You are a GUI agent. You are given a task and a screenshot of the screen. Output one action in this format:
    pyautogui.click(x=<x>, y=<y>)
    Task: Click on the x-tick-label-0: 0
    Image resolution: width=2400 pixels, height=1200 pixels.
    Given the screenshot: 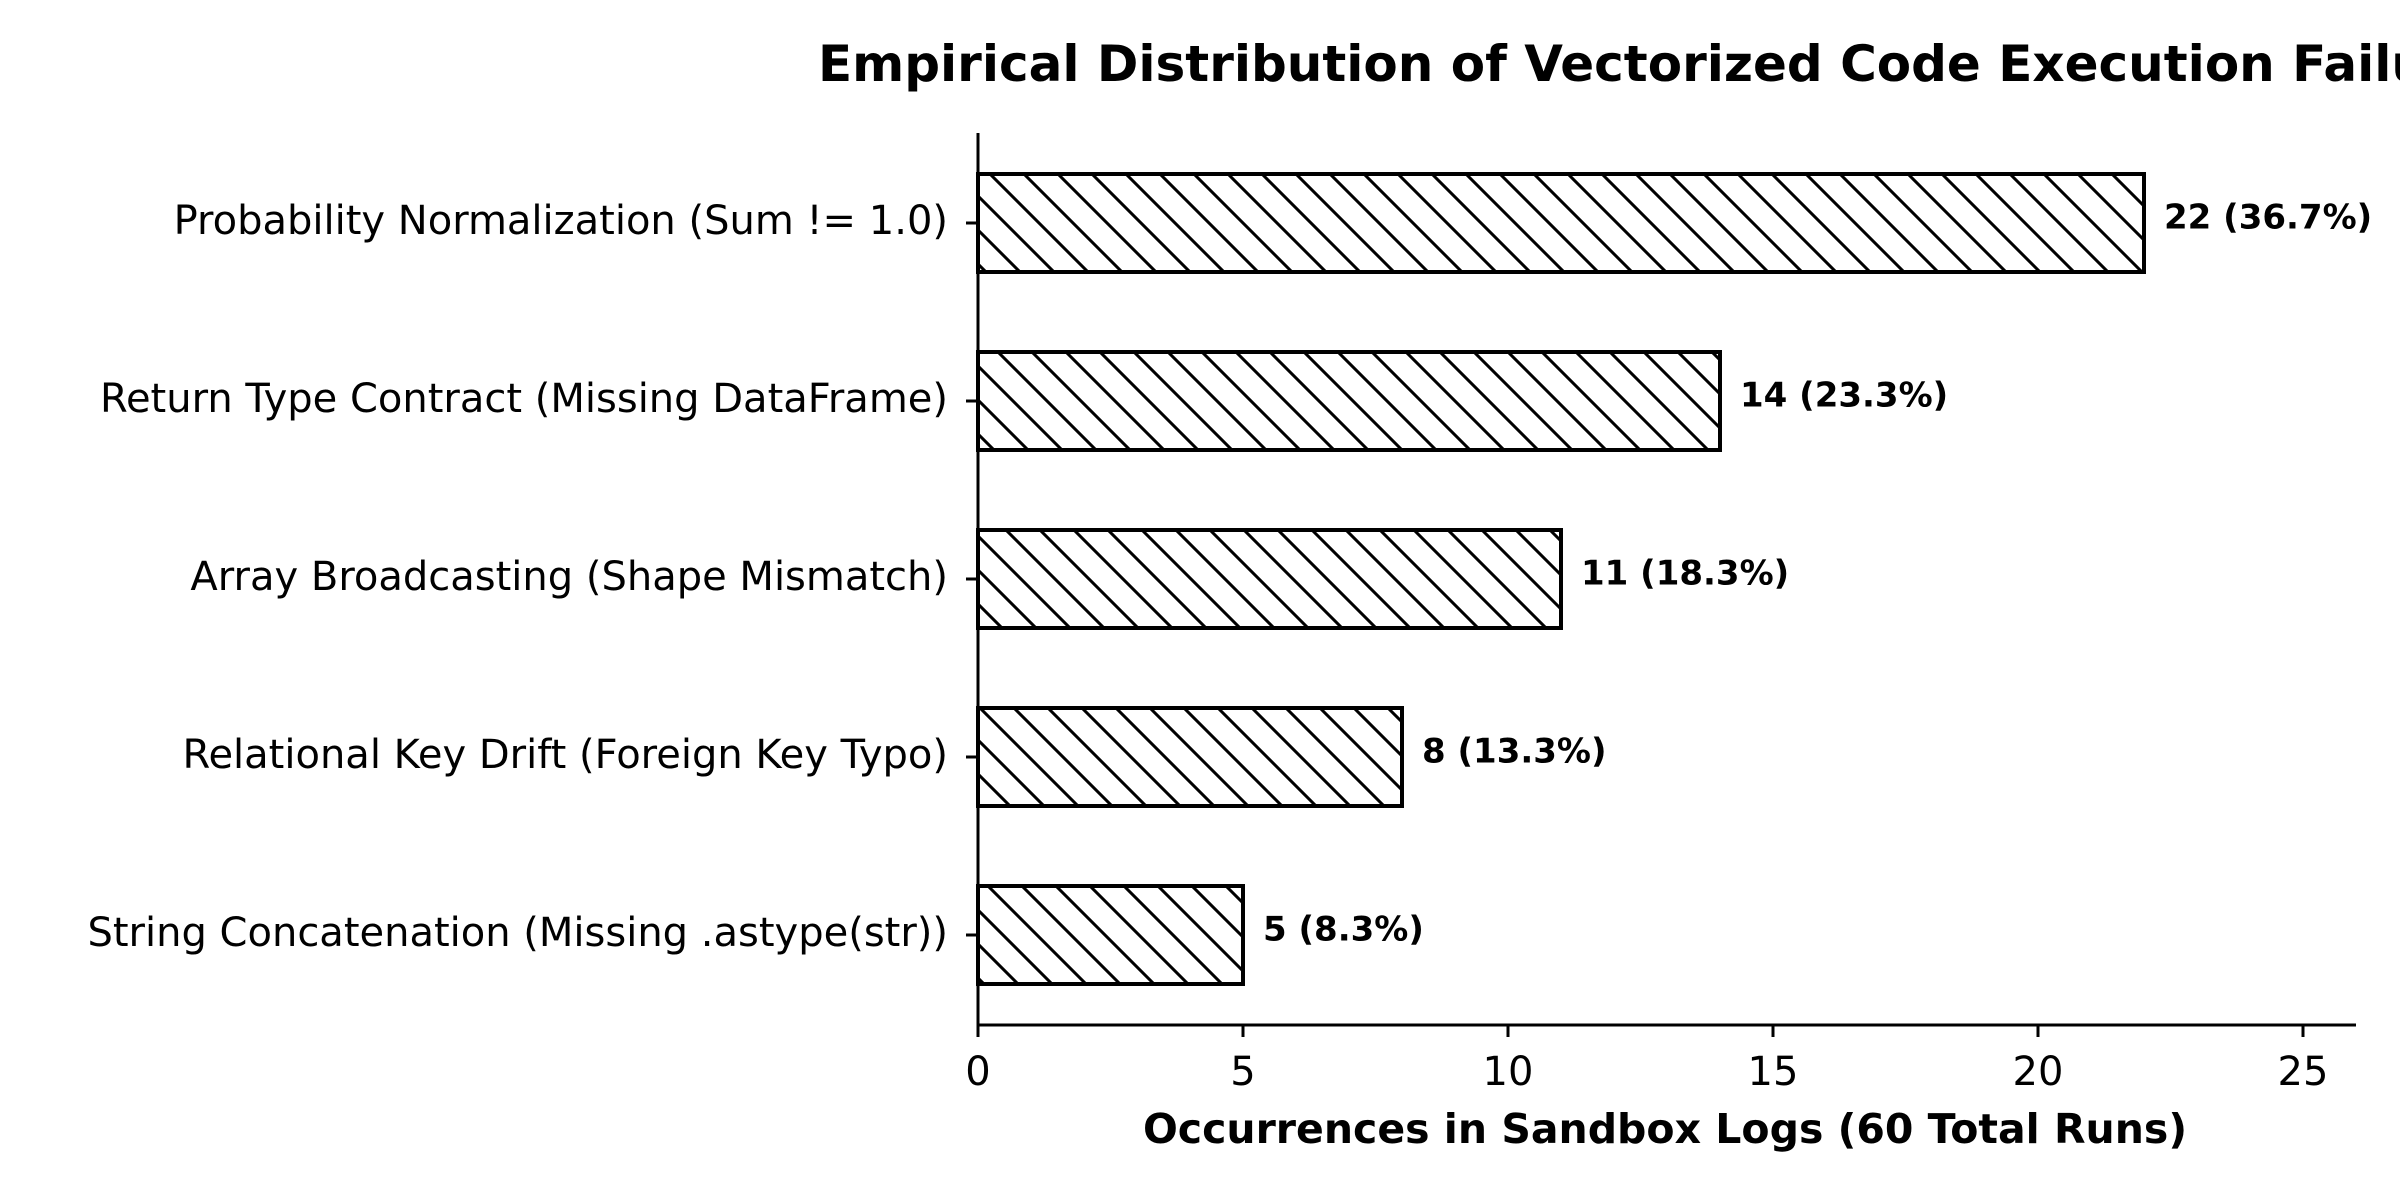 What is the action you would take?
    pyautogui.click(x=977, y=1072)
    